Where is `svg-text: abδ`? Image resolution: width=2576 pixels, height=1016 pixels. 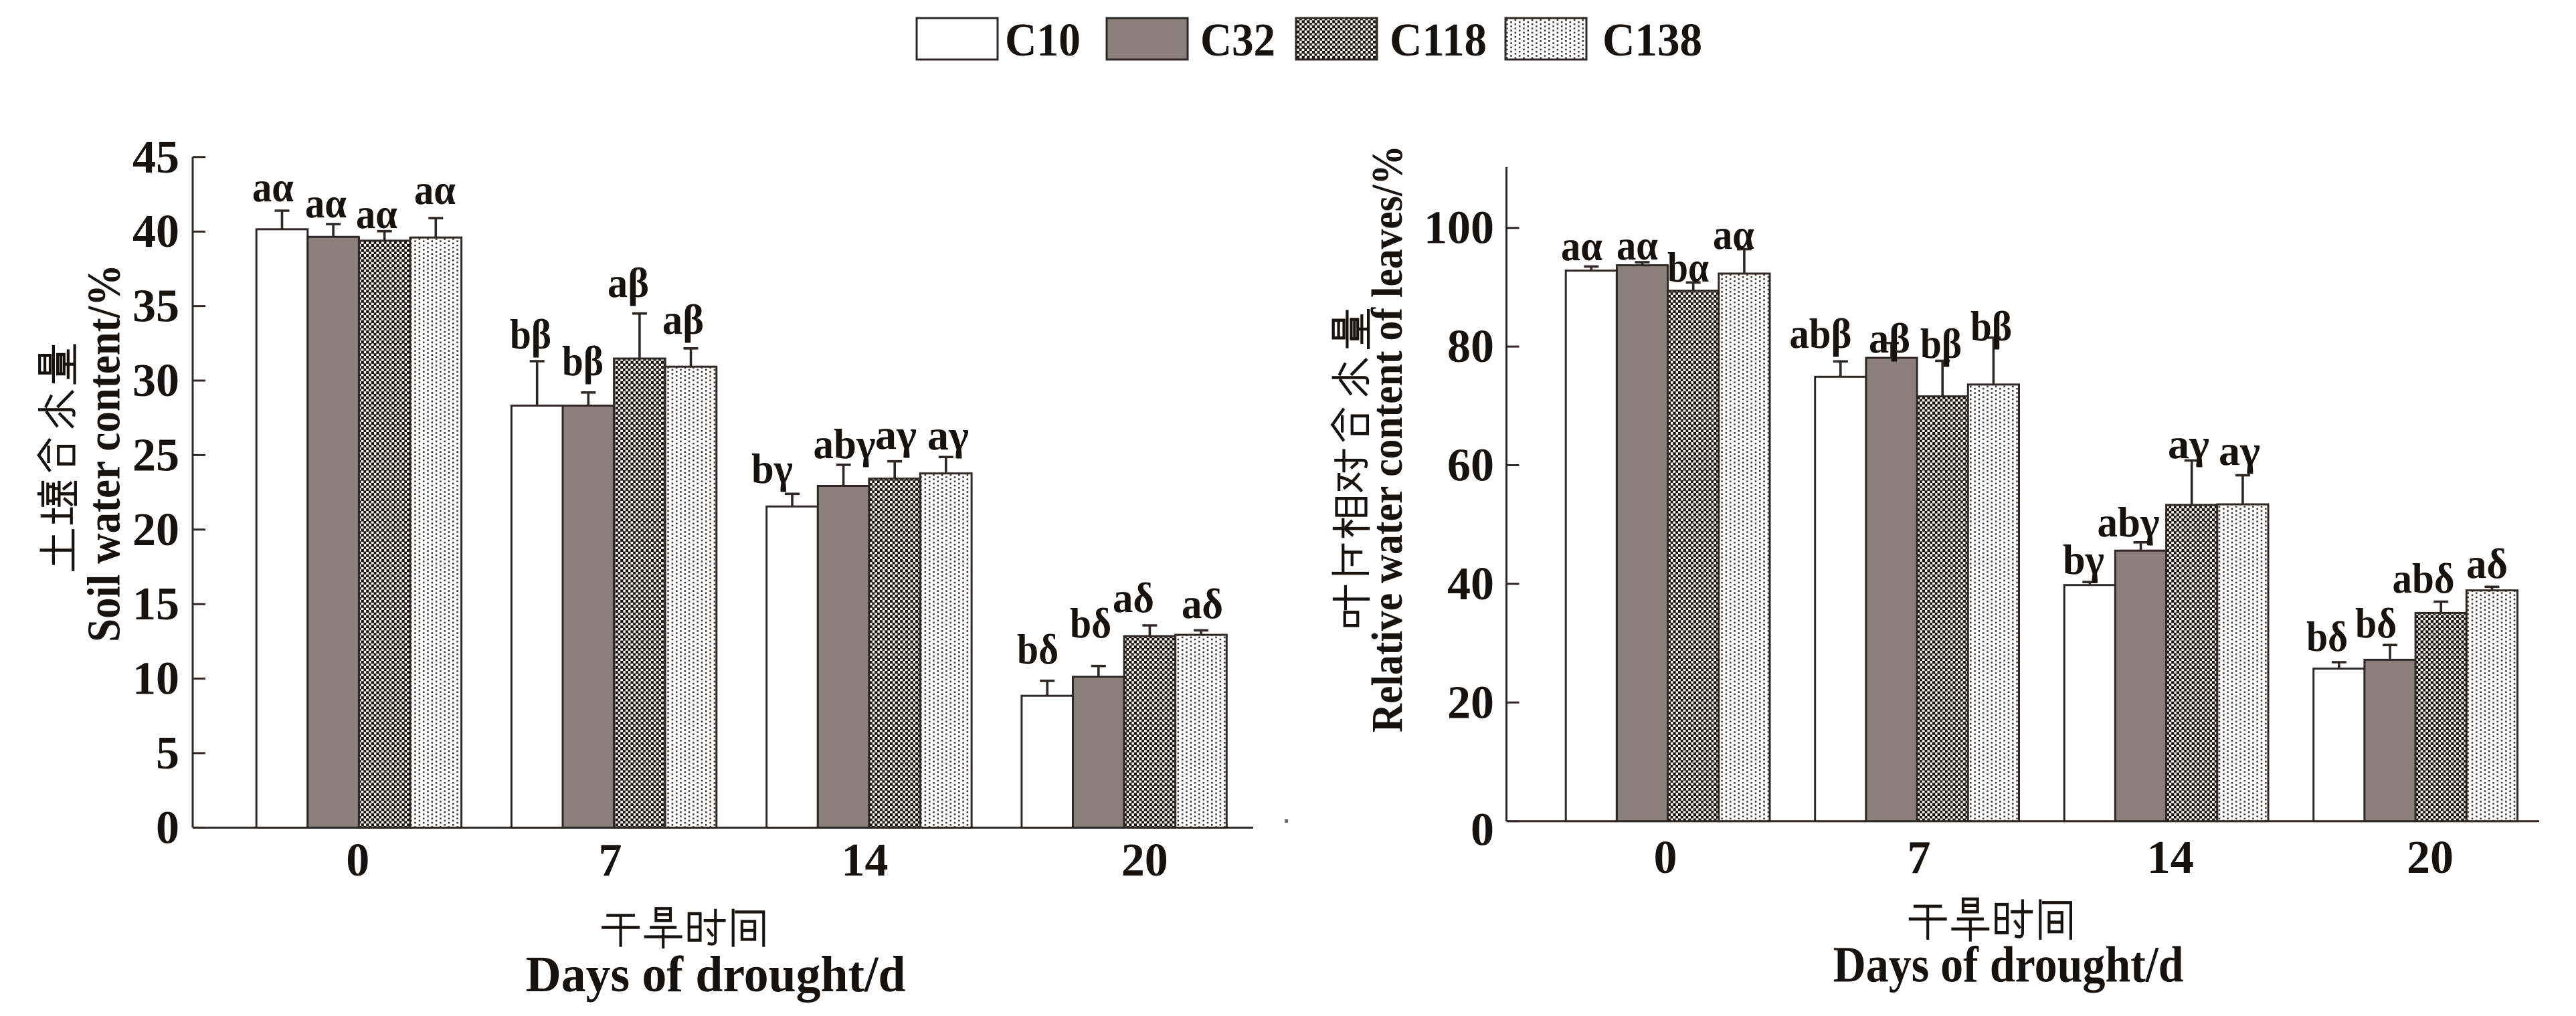
svg-text: abδ is located at coordinates (2424, 578).